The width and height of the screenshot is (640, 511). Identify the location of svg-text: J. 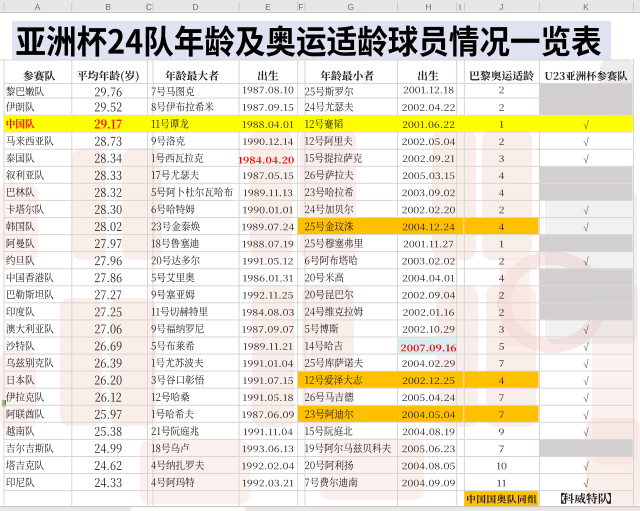
(501, 7).